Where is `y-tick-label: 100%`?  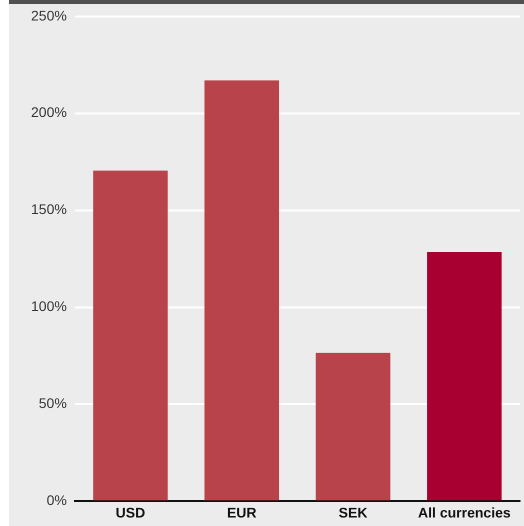
y-tick-label: 100% is located at coordinates (48, 306).